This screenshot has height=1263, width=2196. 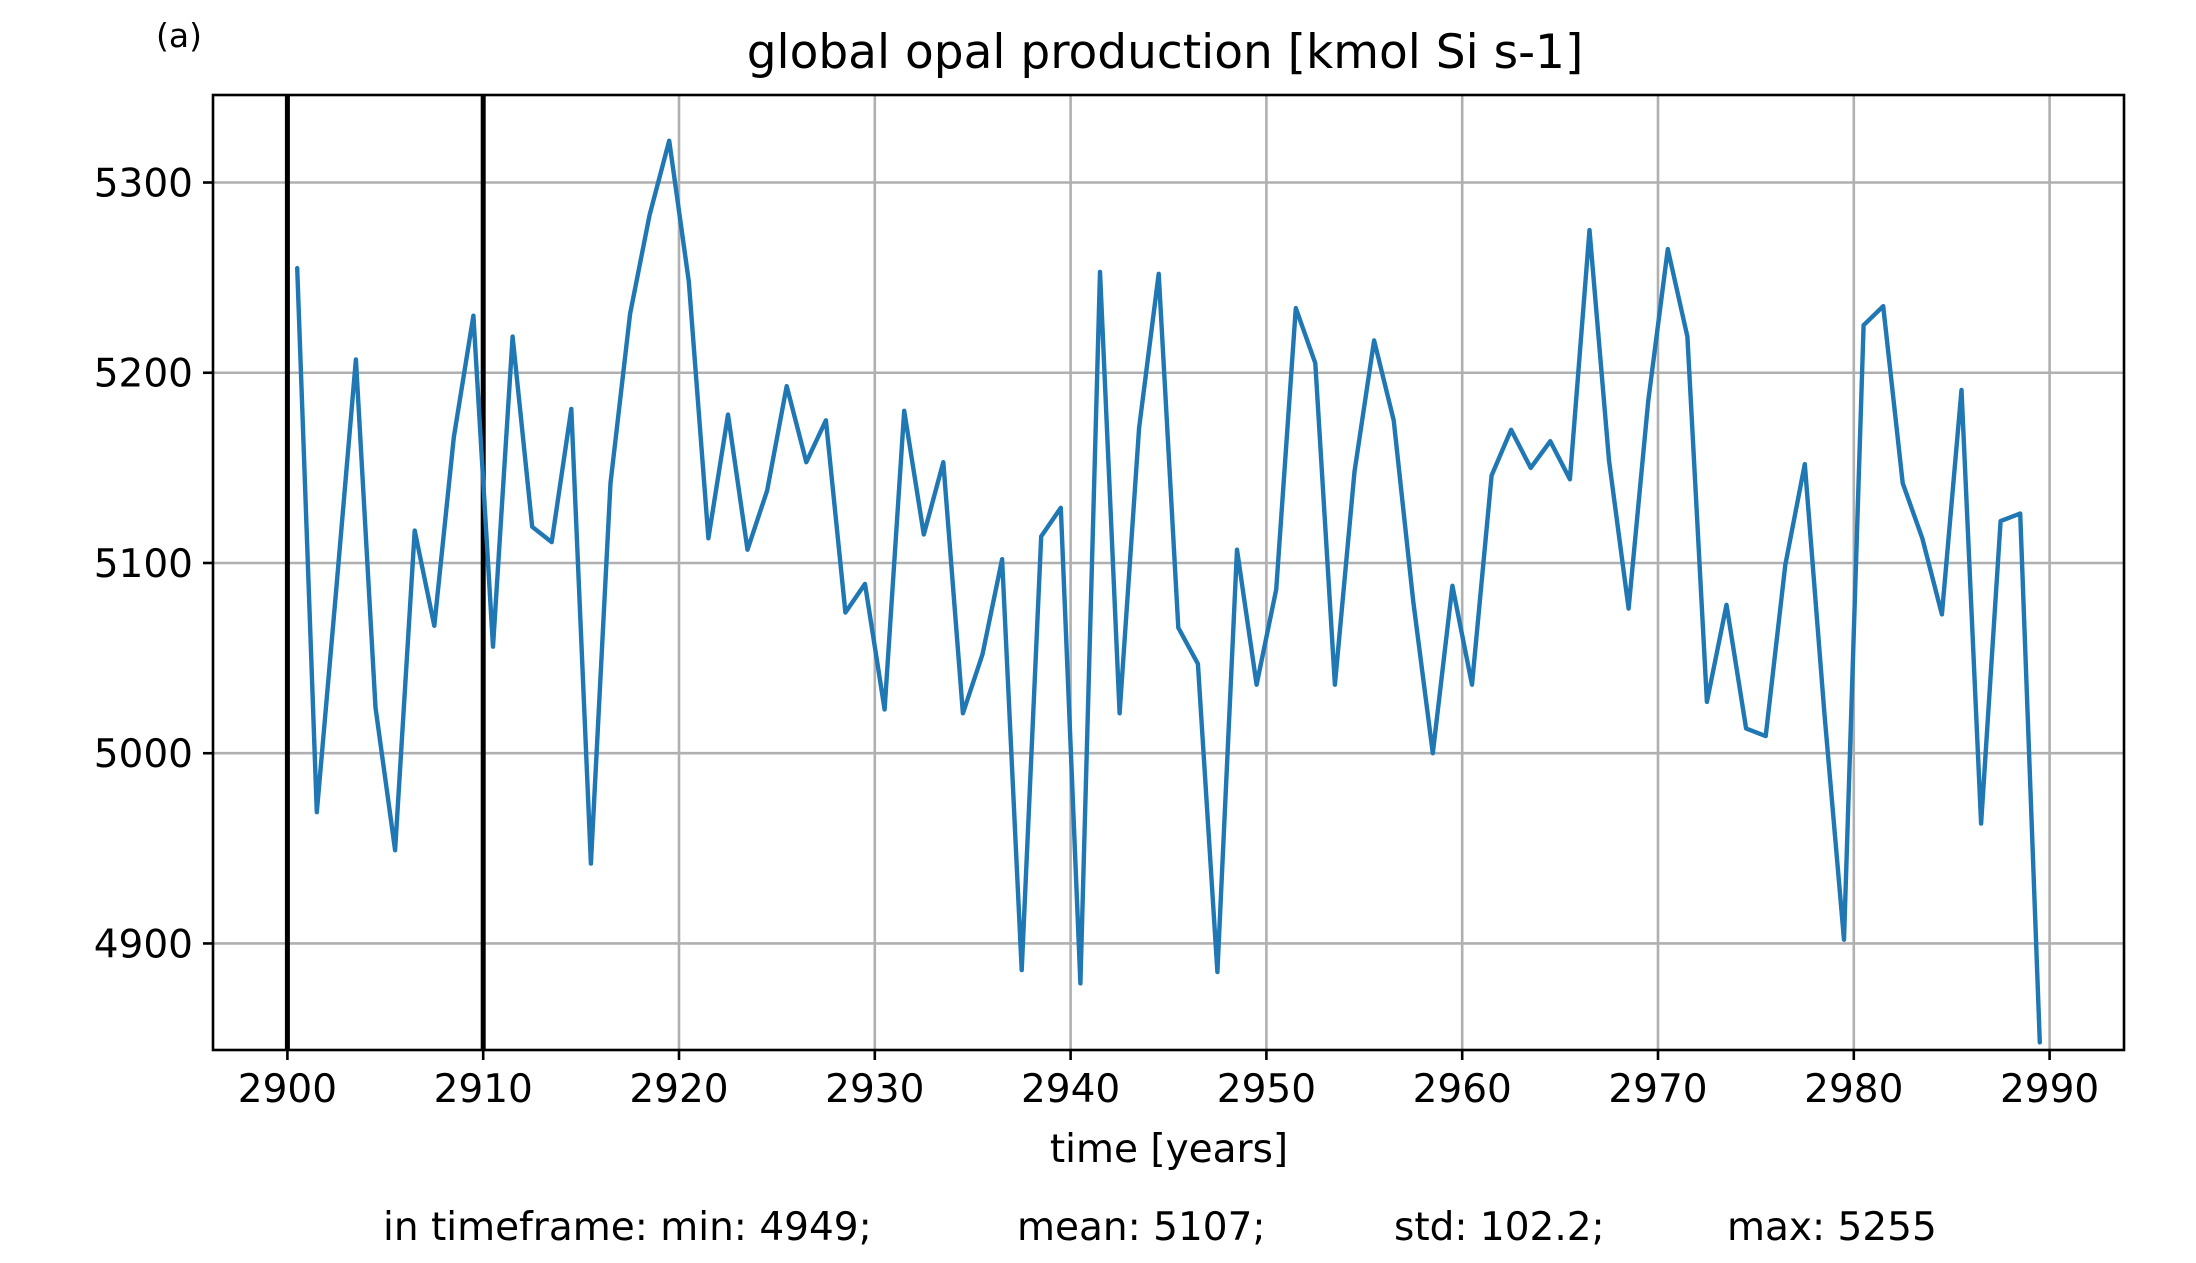 What do you see at coordinates (627, 1227) in the screenshot?
I see `stats-min: in timeframe: min: 4949;` at bounding box center [627, 1227].